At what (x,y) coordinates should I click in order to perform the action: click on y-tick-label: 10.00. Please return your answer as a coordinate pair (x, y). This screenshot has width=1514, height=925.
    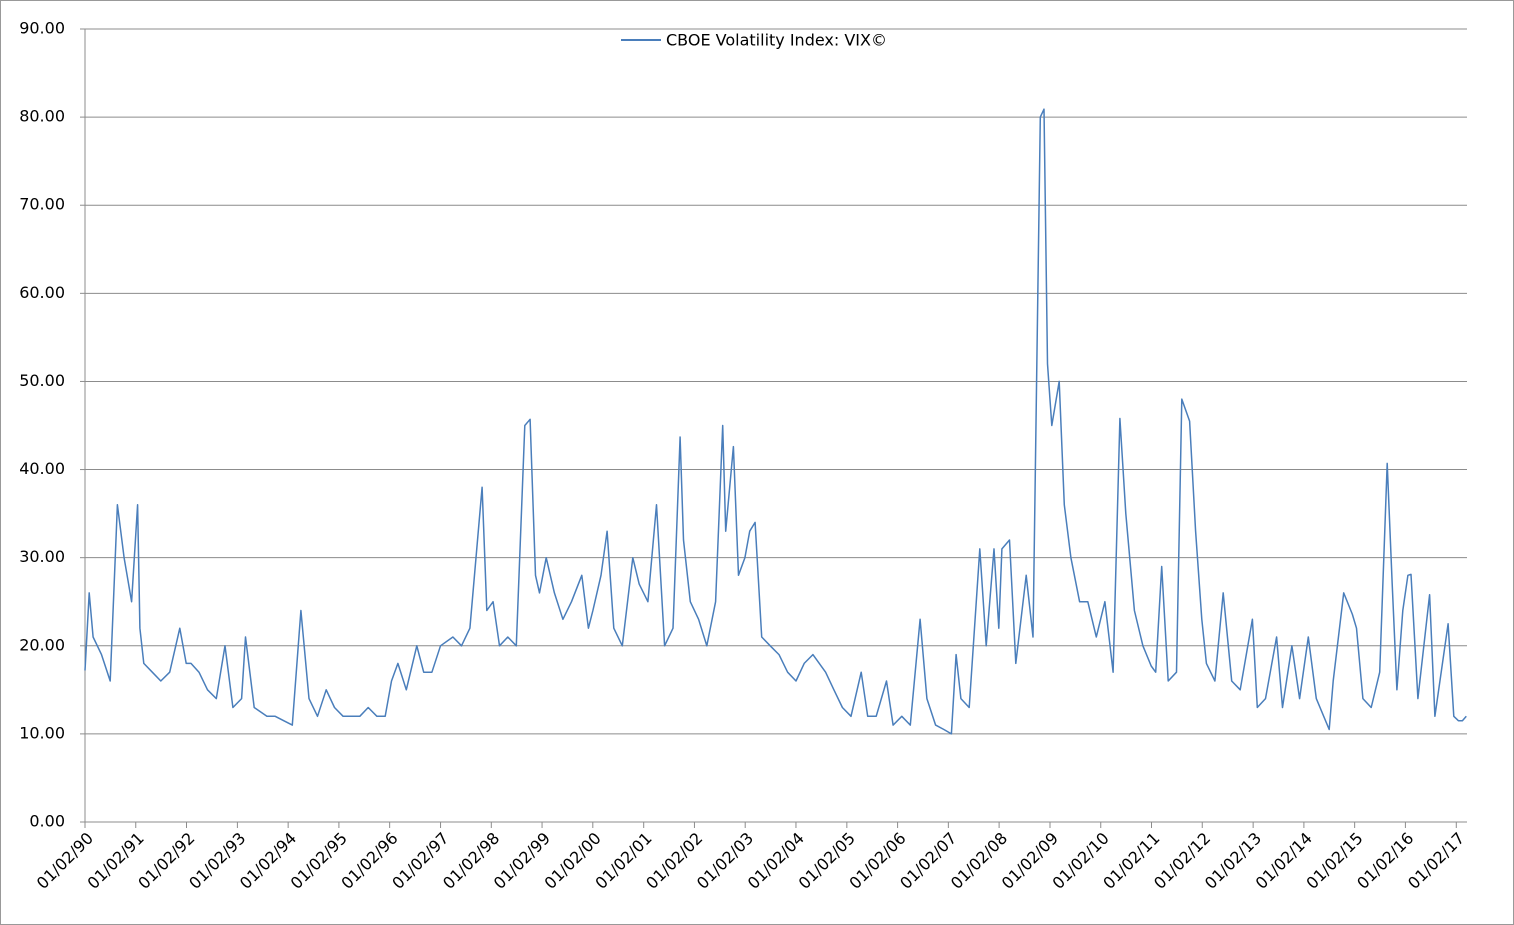
    Looking at the image, I should click on (42, 732).